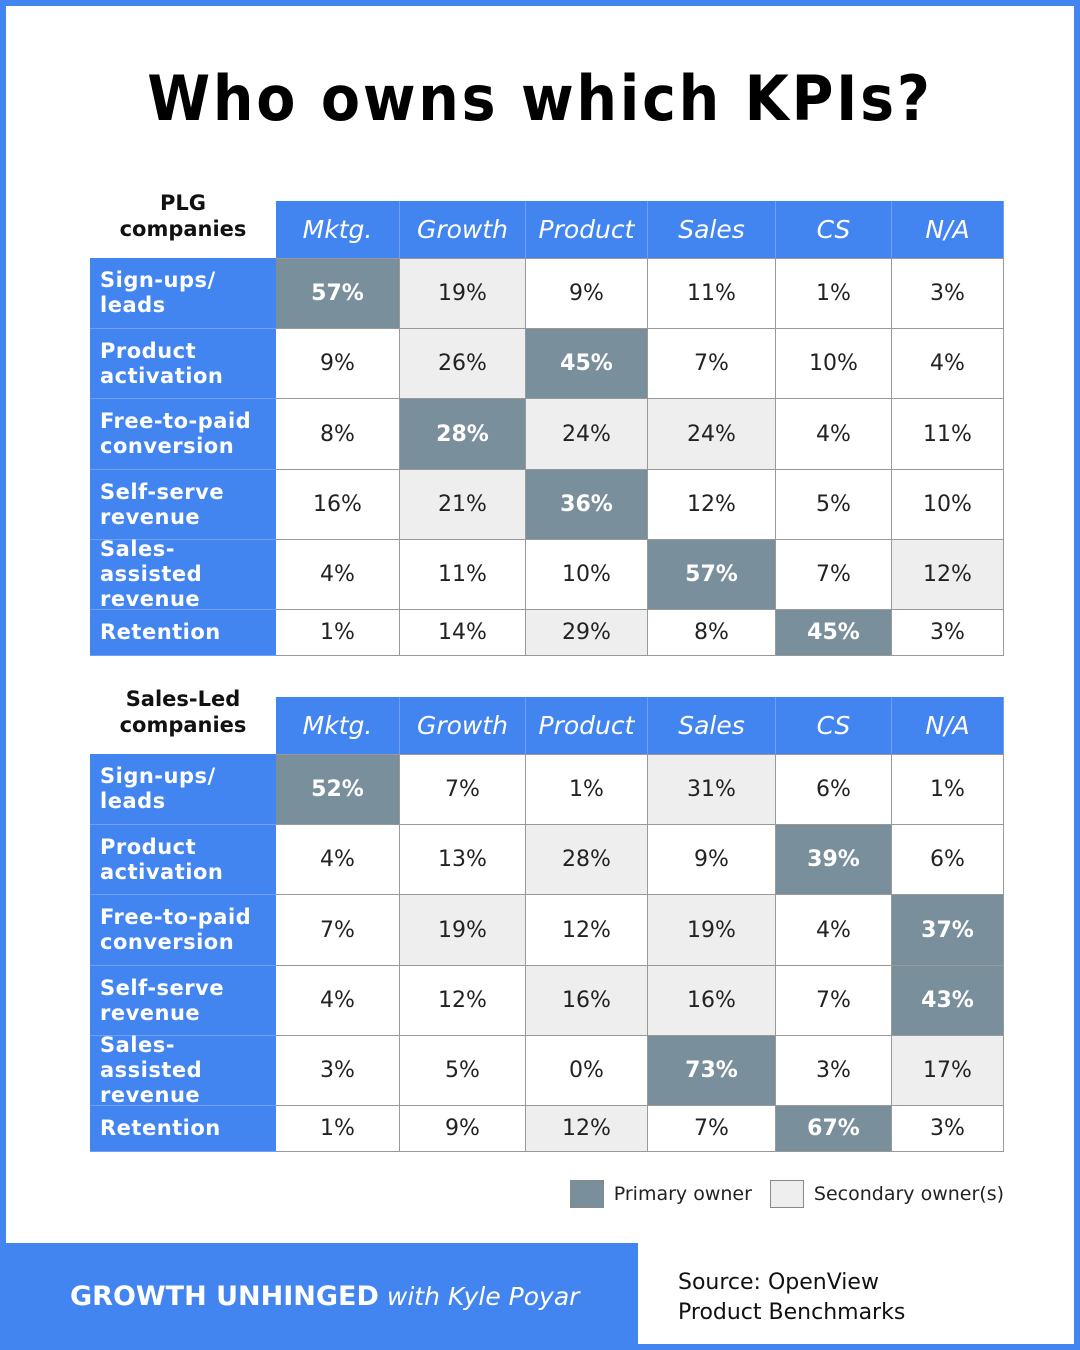  Describe the element at coordinates (834, 860) in the screenshot. I see `table-cell: 39%` at that location.